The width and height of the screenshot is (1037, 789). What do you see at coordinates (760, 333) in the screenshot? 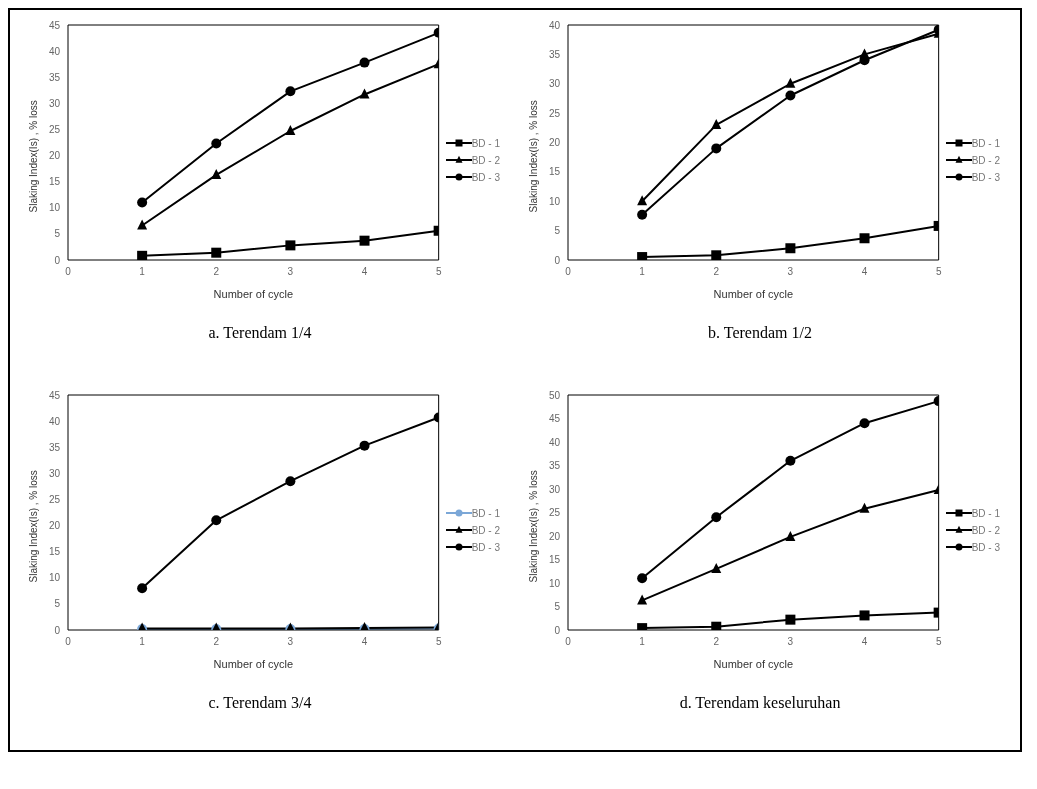
I see `text: b. Terendam 1/2` at bounding box center [760, 333].